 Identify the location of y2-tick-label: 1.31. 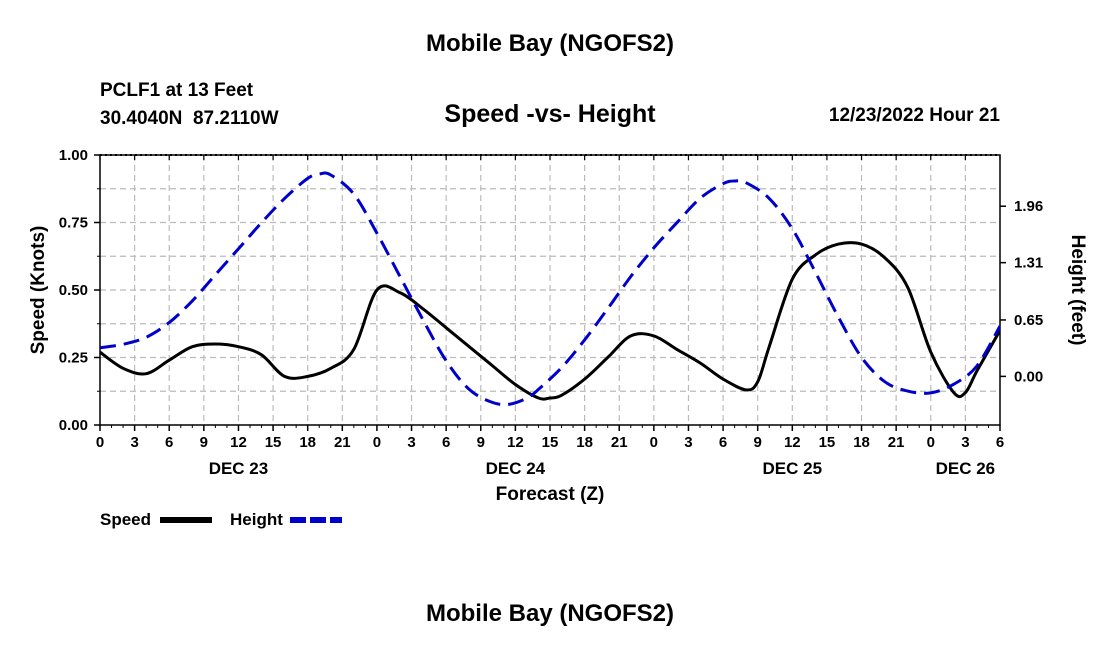
(1028, 263).